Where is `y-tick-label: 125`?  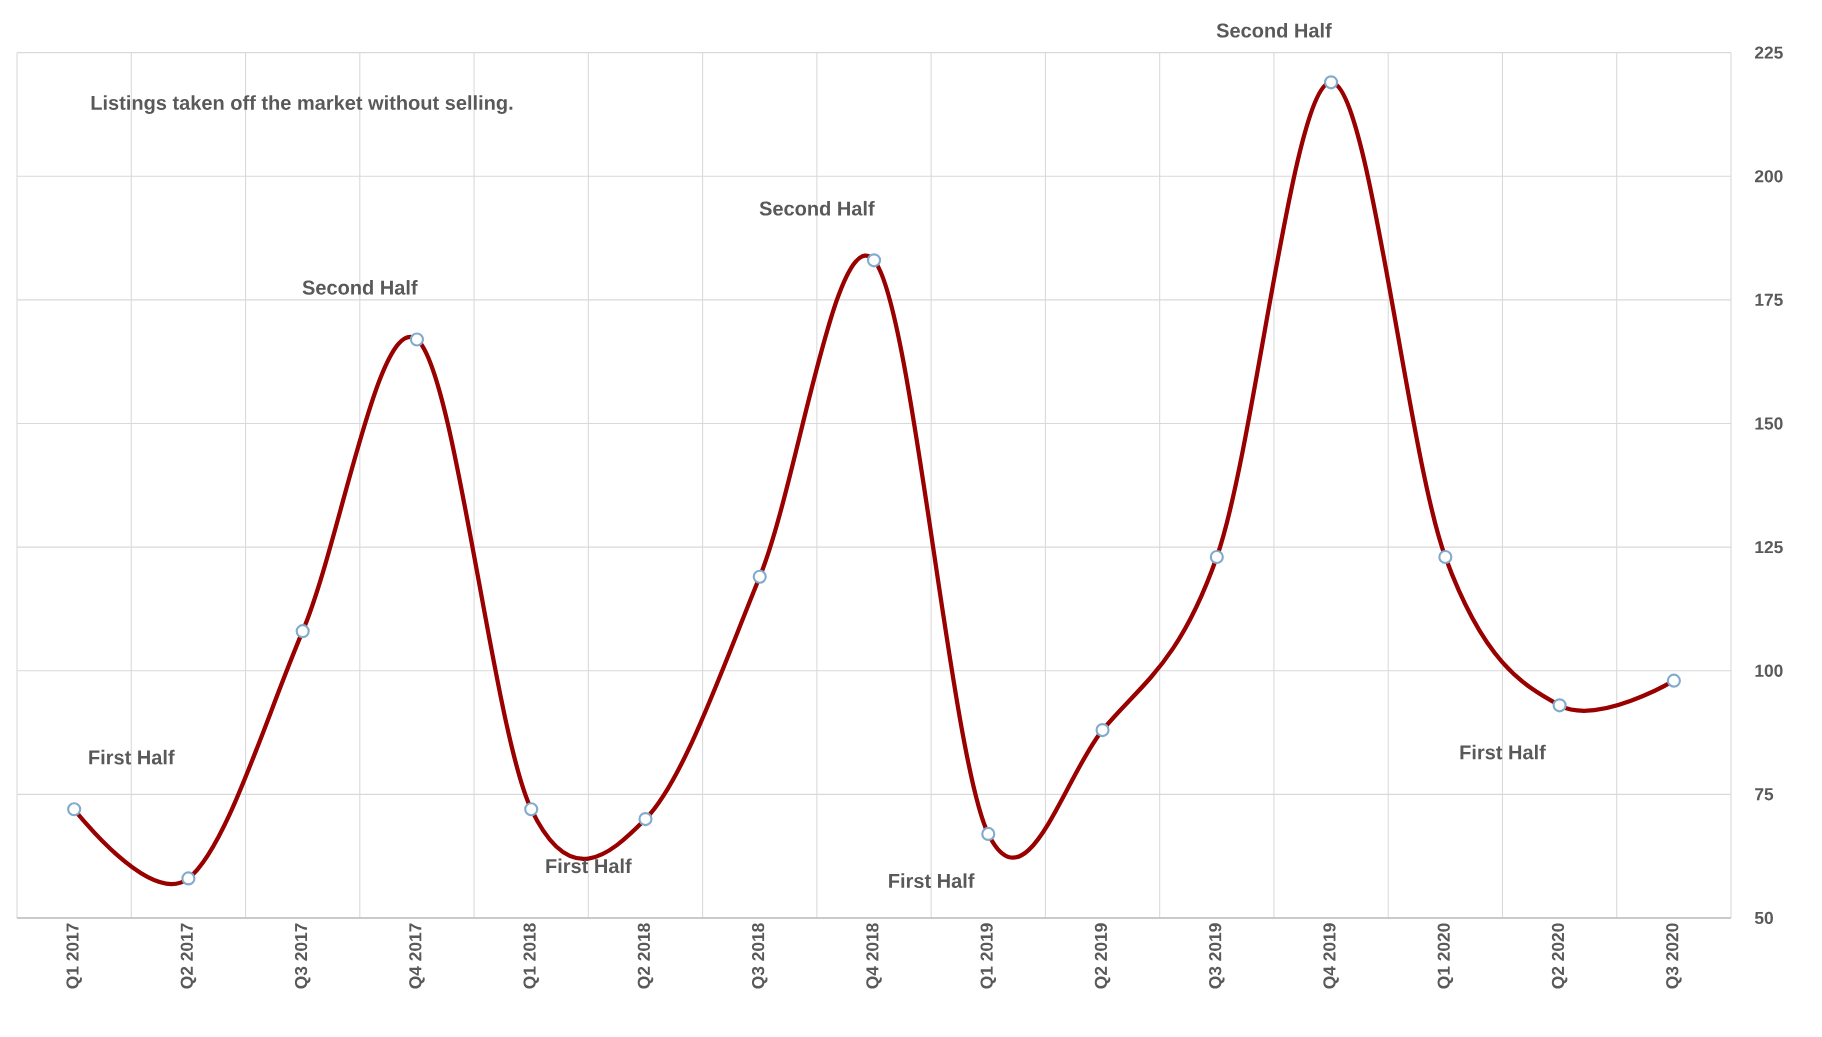 y-tick-label: 125 is located at coordinates (1769, 547).